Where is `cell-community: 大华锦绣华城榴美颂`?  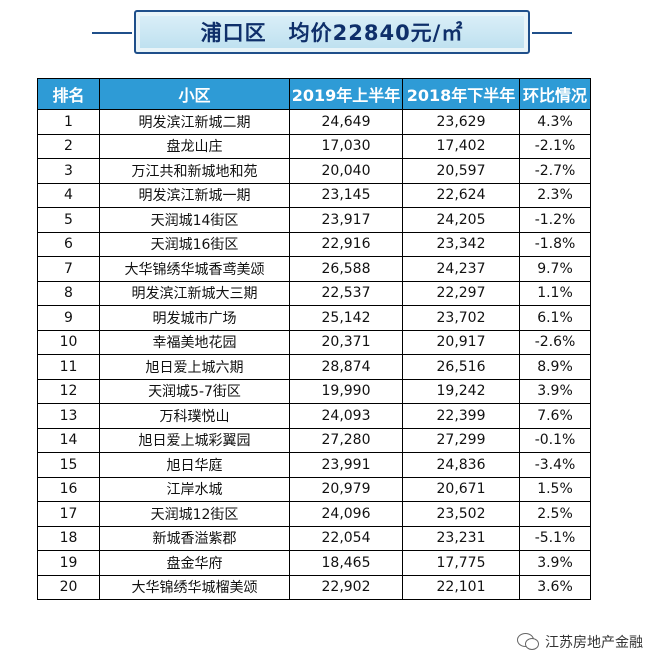 cell-community: 大华锦绣华城榴美颂 is located at coordinates (194, 587).